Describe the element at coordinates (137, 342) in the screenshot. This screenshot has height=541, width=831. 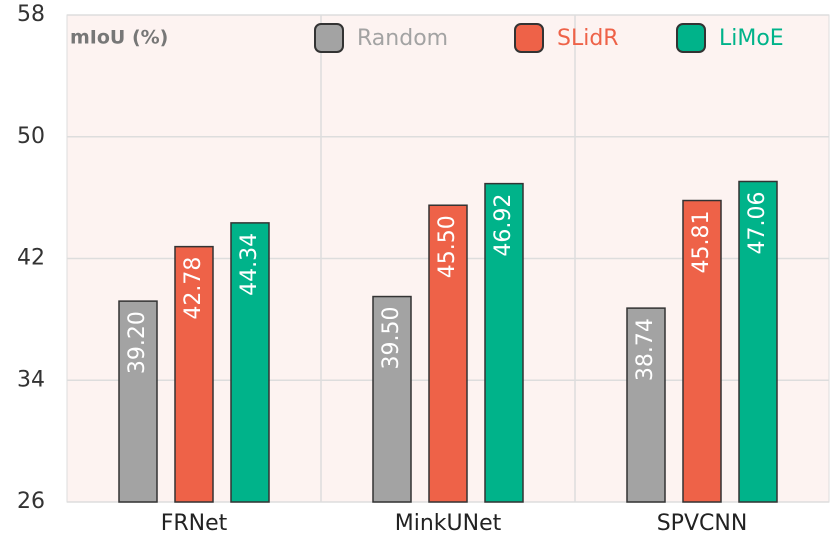
I see `value-label: 39.20` at that location.